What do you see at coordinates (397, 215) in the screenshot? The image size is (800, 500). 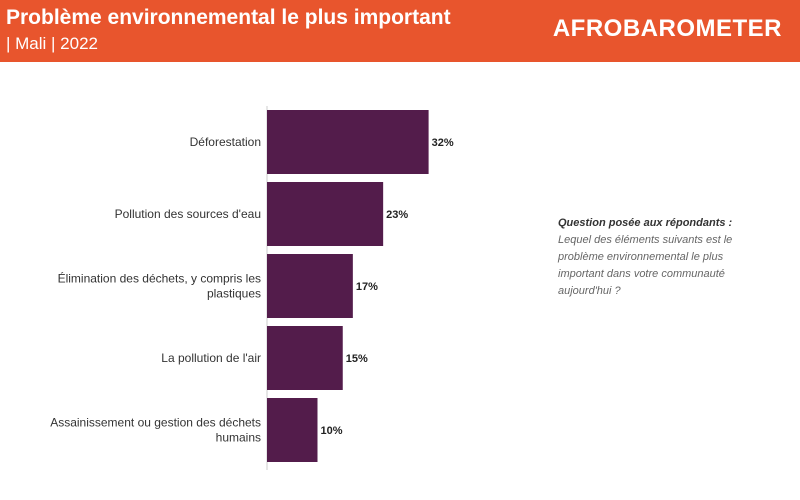 I see `bar-value-label: 23%` at bounding box center [397, 215].